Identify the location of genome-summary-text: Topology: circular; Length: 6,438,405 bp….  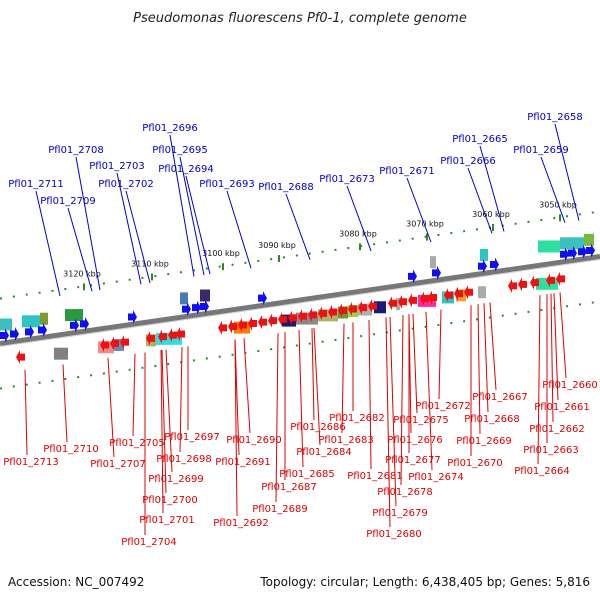
(424, 582).